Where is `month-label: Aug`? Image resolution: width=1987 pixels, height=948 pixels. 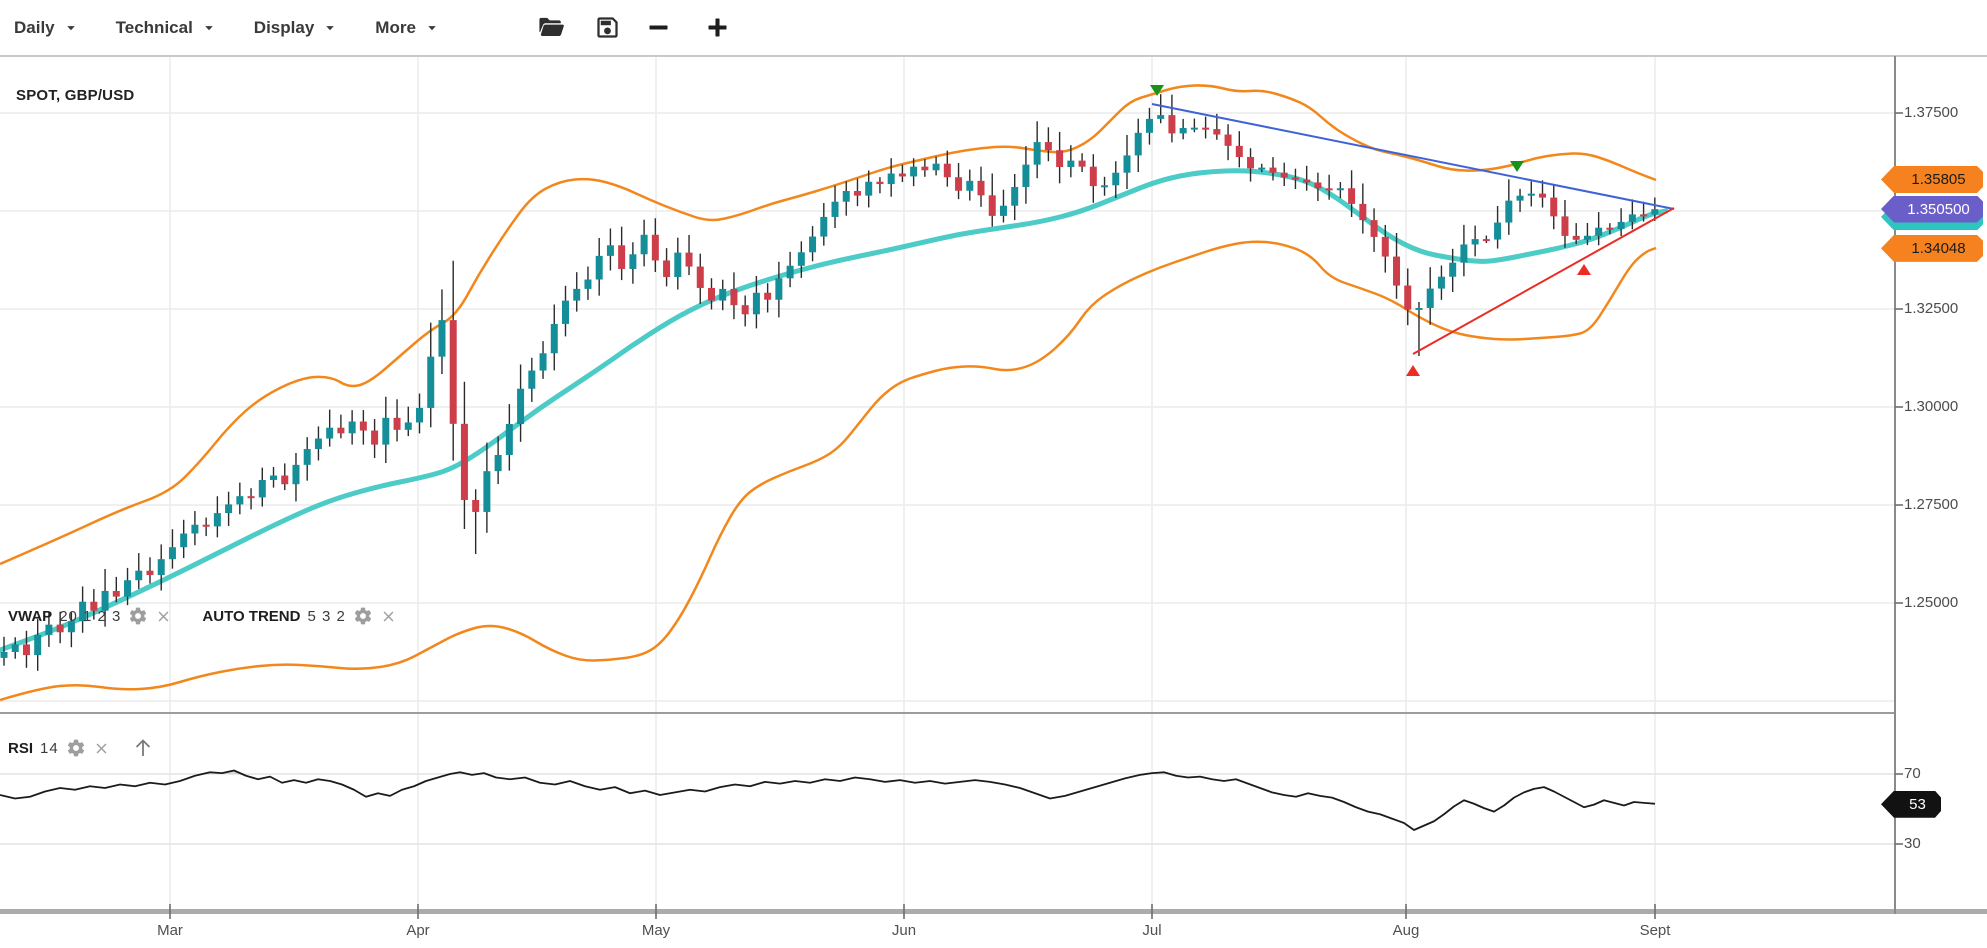 month-label: Aug is located at coordinates (1406, 930).